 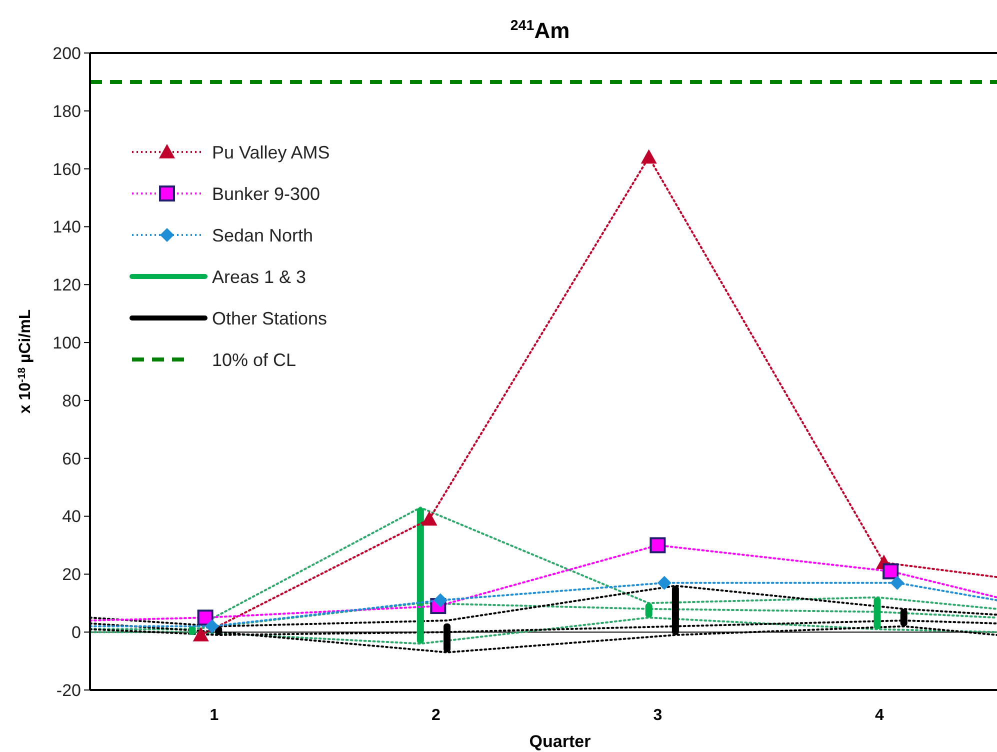 I want to click on x-tick-label: 2, so click(x=435, y=715).